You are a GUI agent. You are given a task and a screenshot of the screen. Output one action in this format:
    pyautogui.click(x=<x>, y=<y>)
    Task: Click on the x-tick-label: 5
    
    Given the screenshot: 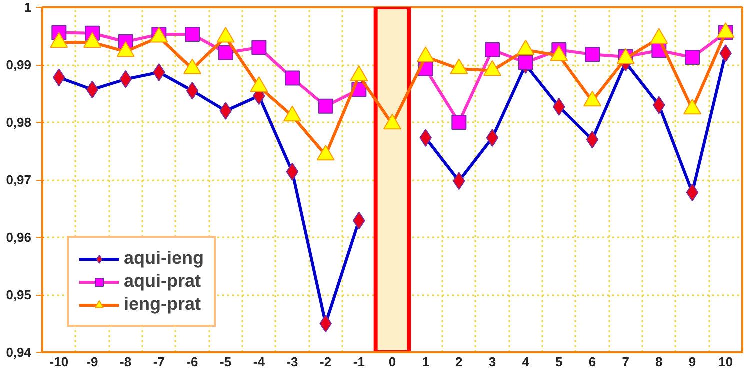 What is the action you would take?
    pyautogui.click(x=559, y=362)
    